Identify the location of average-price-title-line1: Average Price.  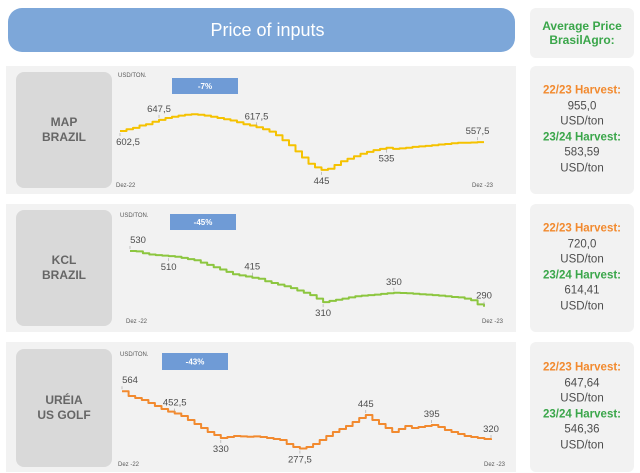
(582, 25).